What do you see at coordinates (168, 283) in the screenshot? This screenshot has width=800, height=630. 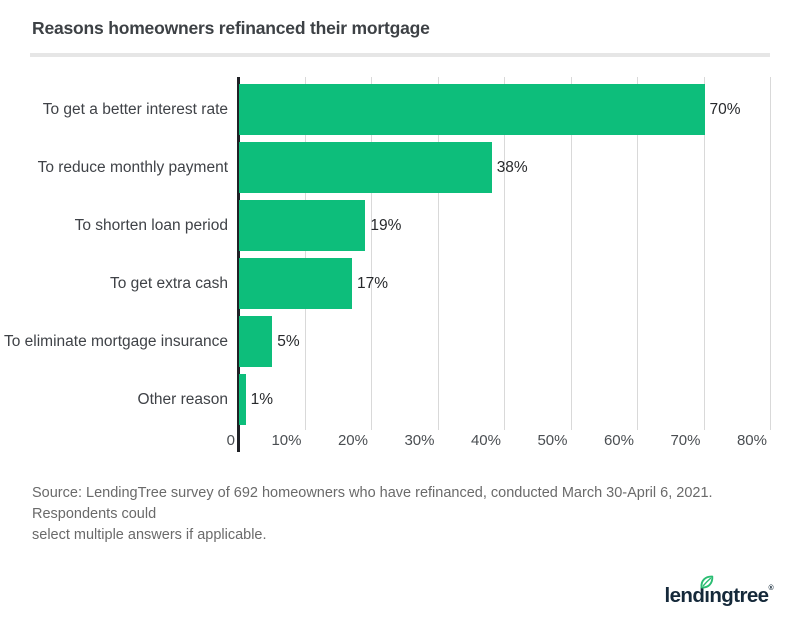 I see `category-label: To get extra cash` at bounding box center [168, 283].